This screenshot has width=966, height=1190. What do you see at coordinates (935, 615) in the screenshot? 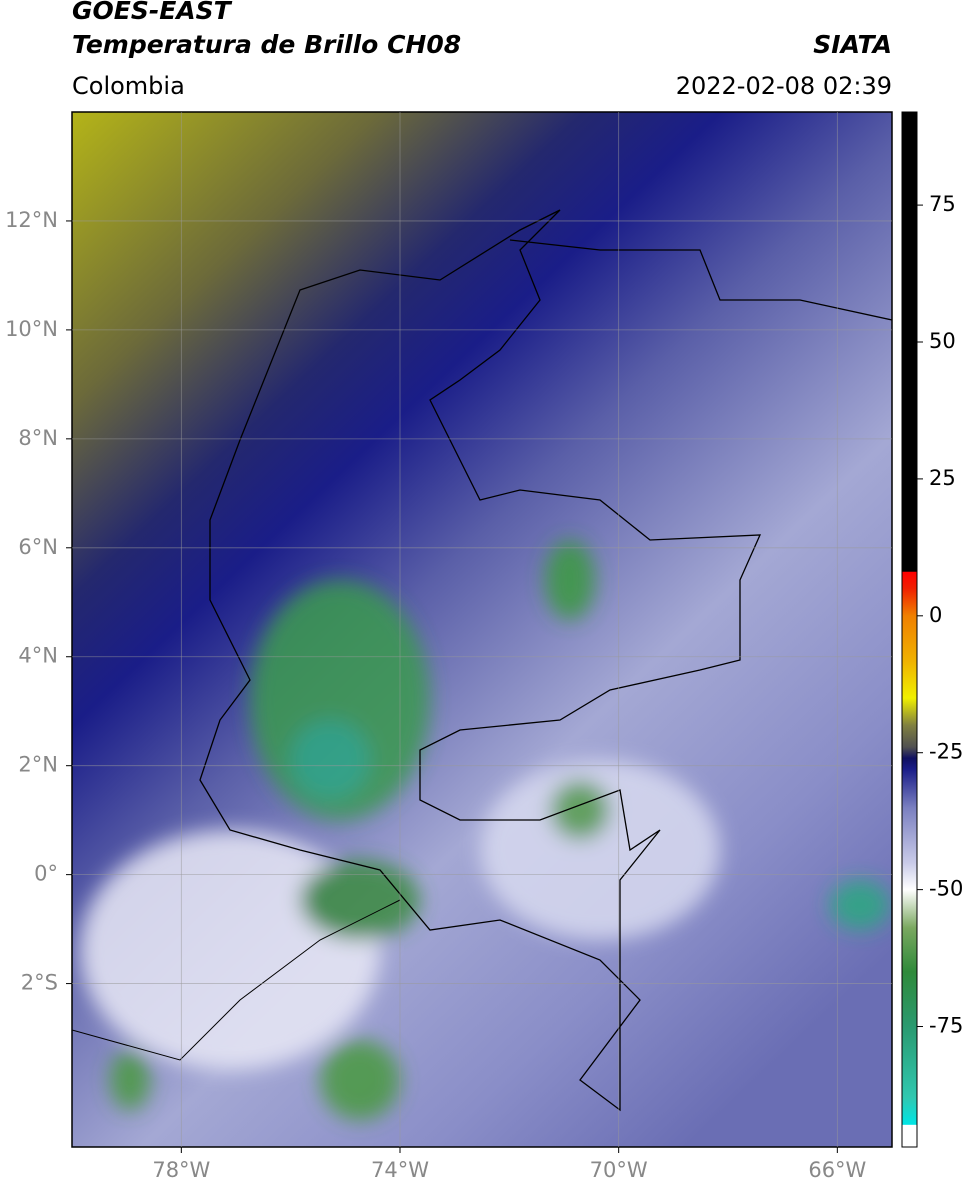
I see `colorbar-tick-label: 0` at bounding box center [935, 615].